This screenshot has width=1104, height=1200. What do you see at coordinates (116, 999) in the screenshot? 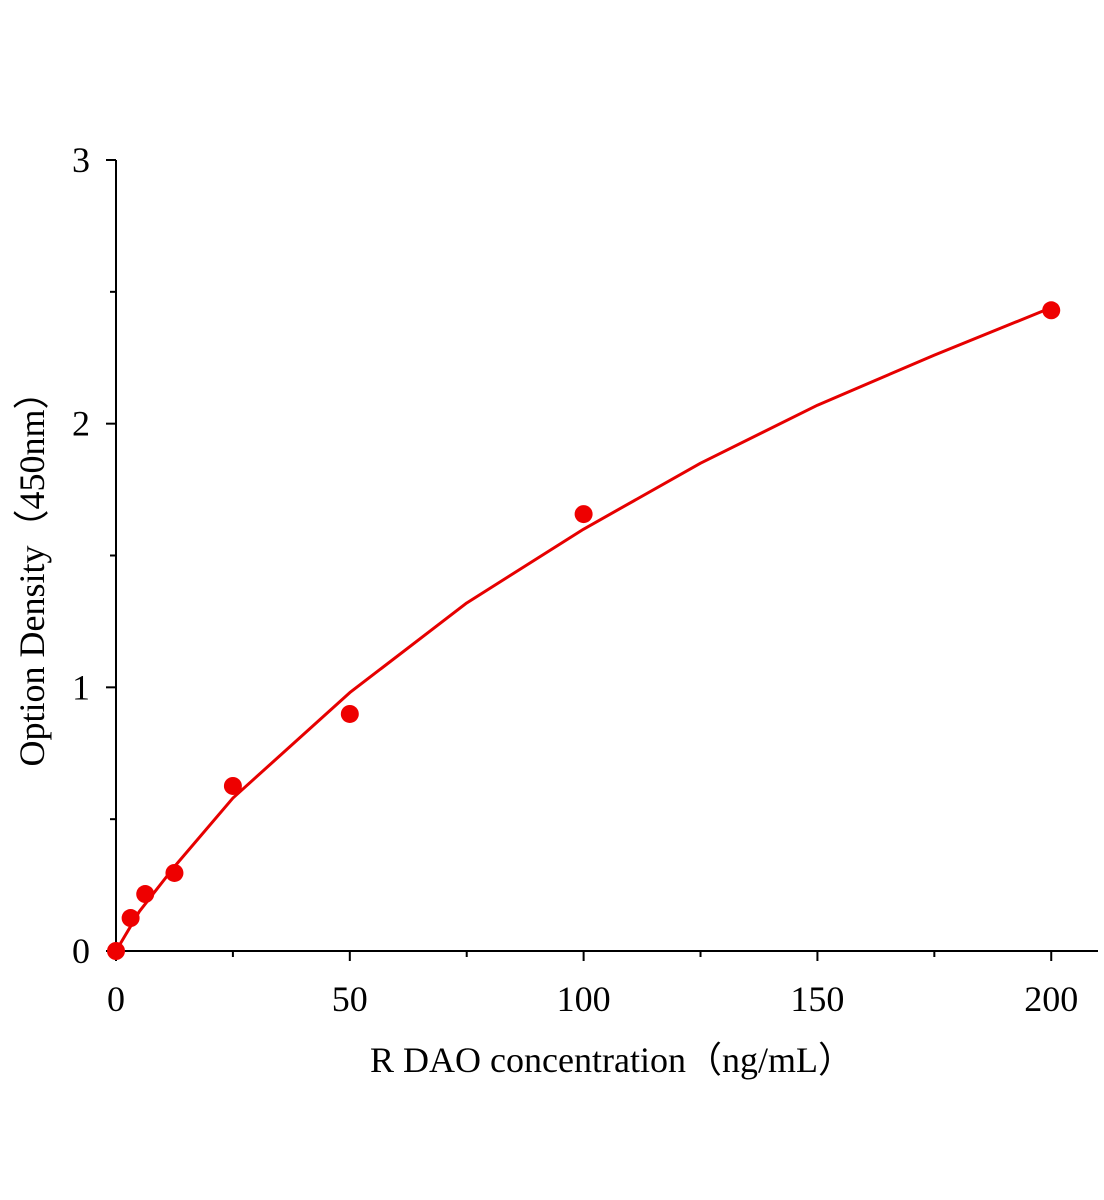
I see `x-tick-label: 0` at bounding box center [116, 999].